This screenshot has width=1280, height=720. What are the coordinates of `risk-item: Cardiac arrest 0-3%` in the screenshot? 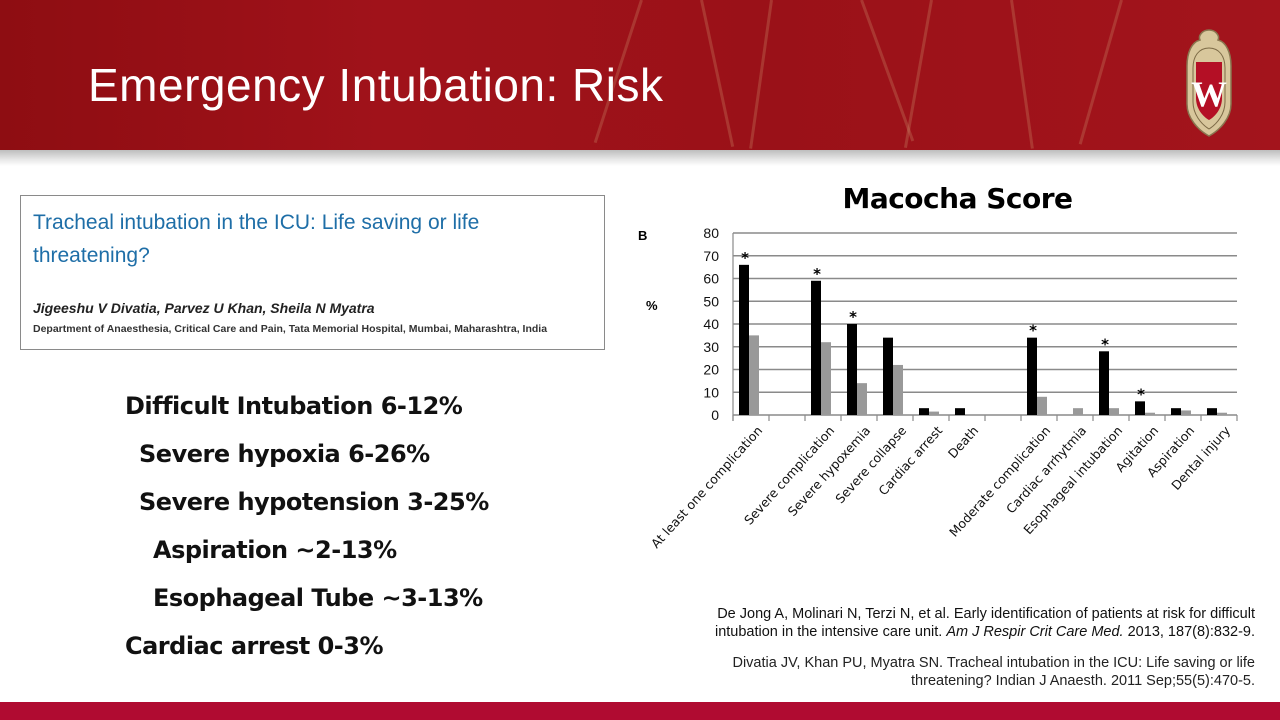 It's located at (254, 646).